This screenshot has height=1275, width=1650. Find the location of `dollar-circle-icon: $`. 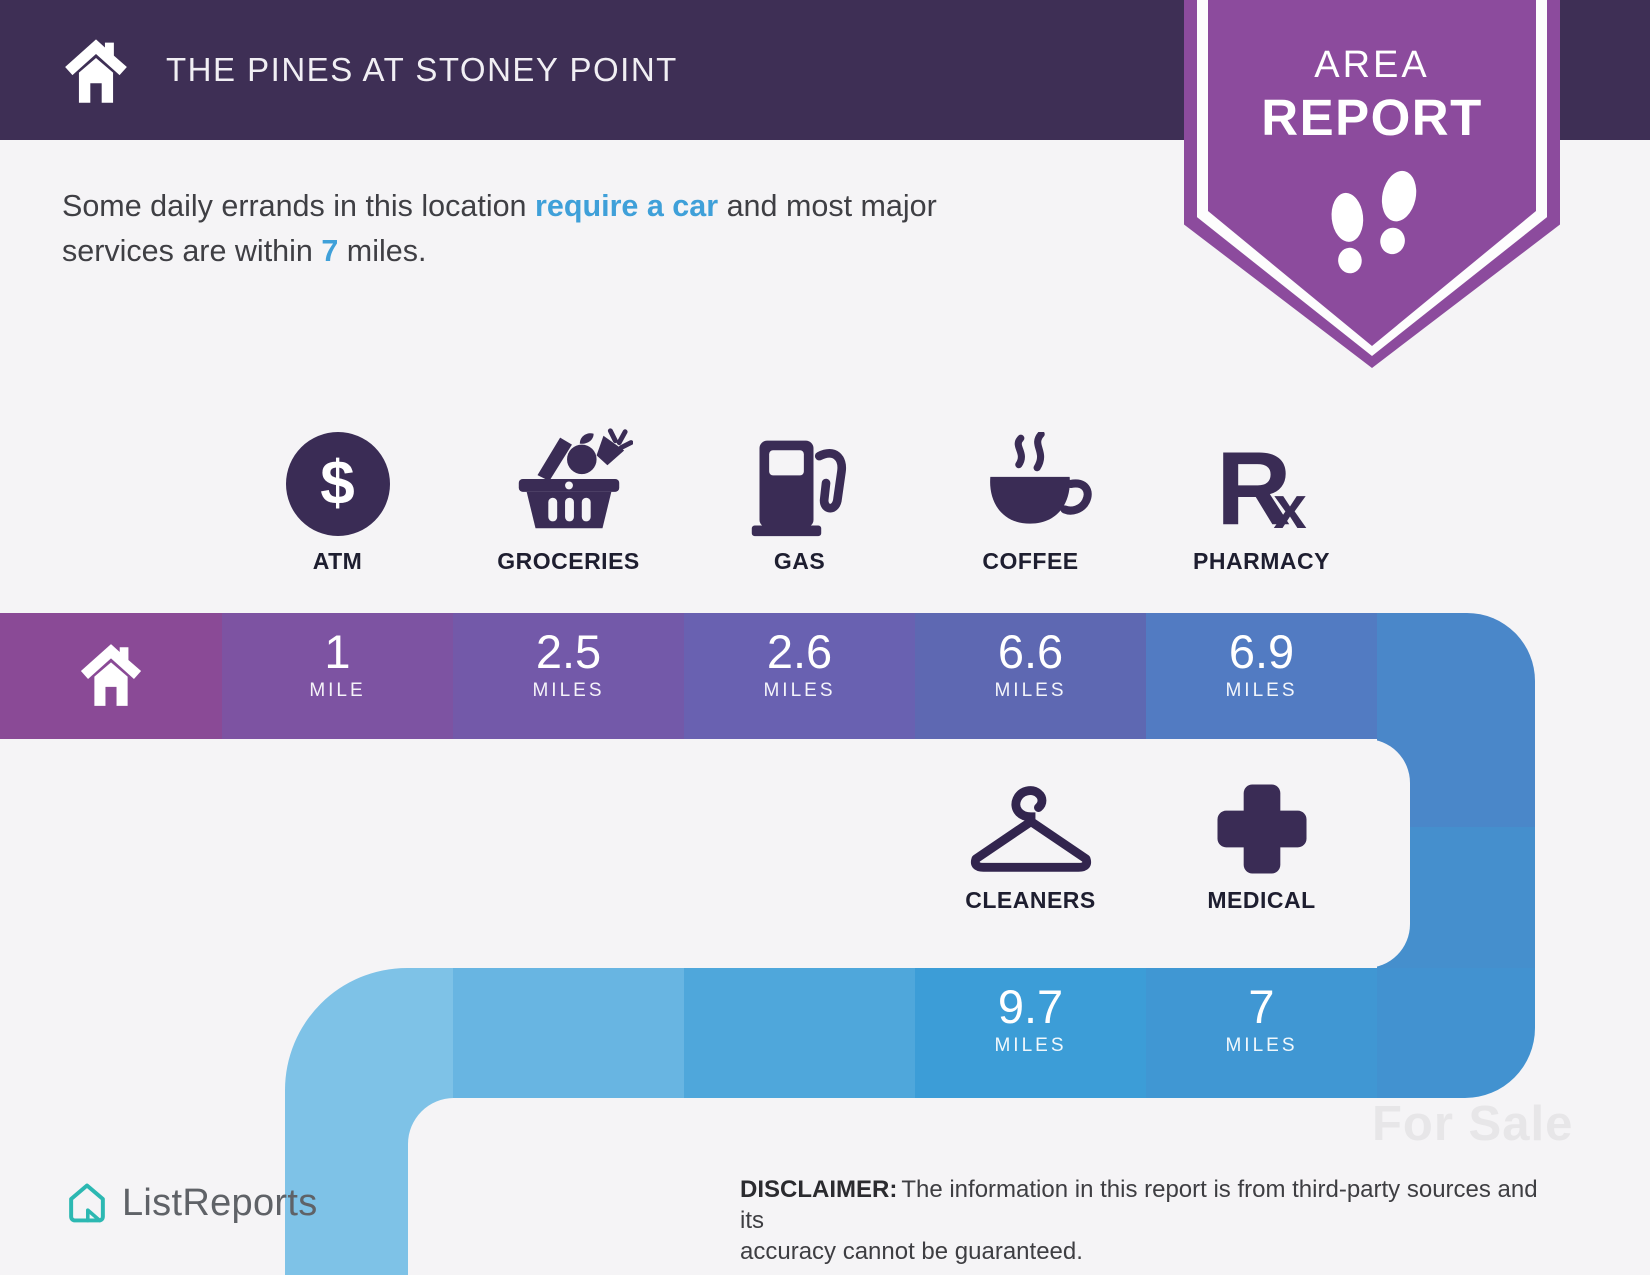

dollar-circle-icon: $ is located at coordinates (337, 484).